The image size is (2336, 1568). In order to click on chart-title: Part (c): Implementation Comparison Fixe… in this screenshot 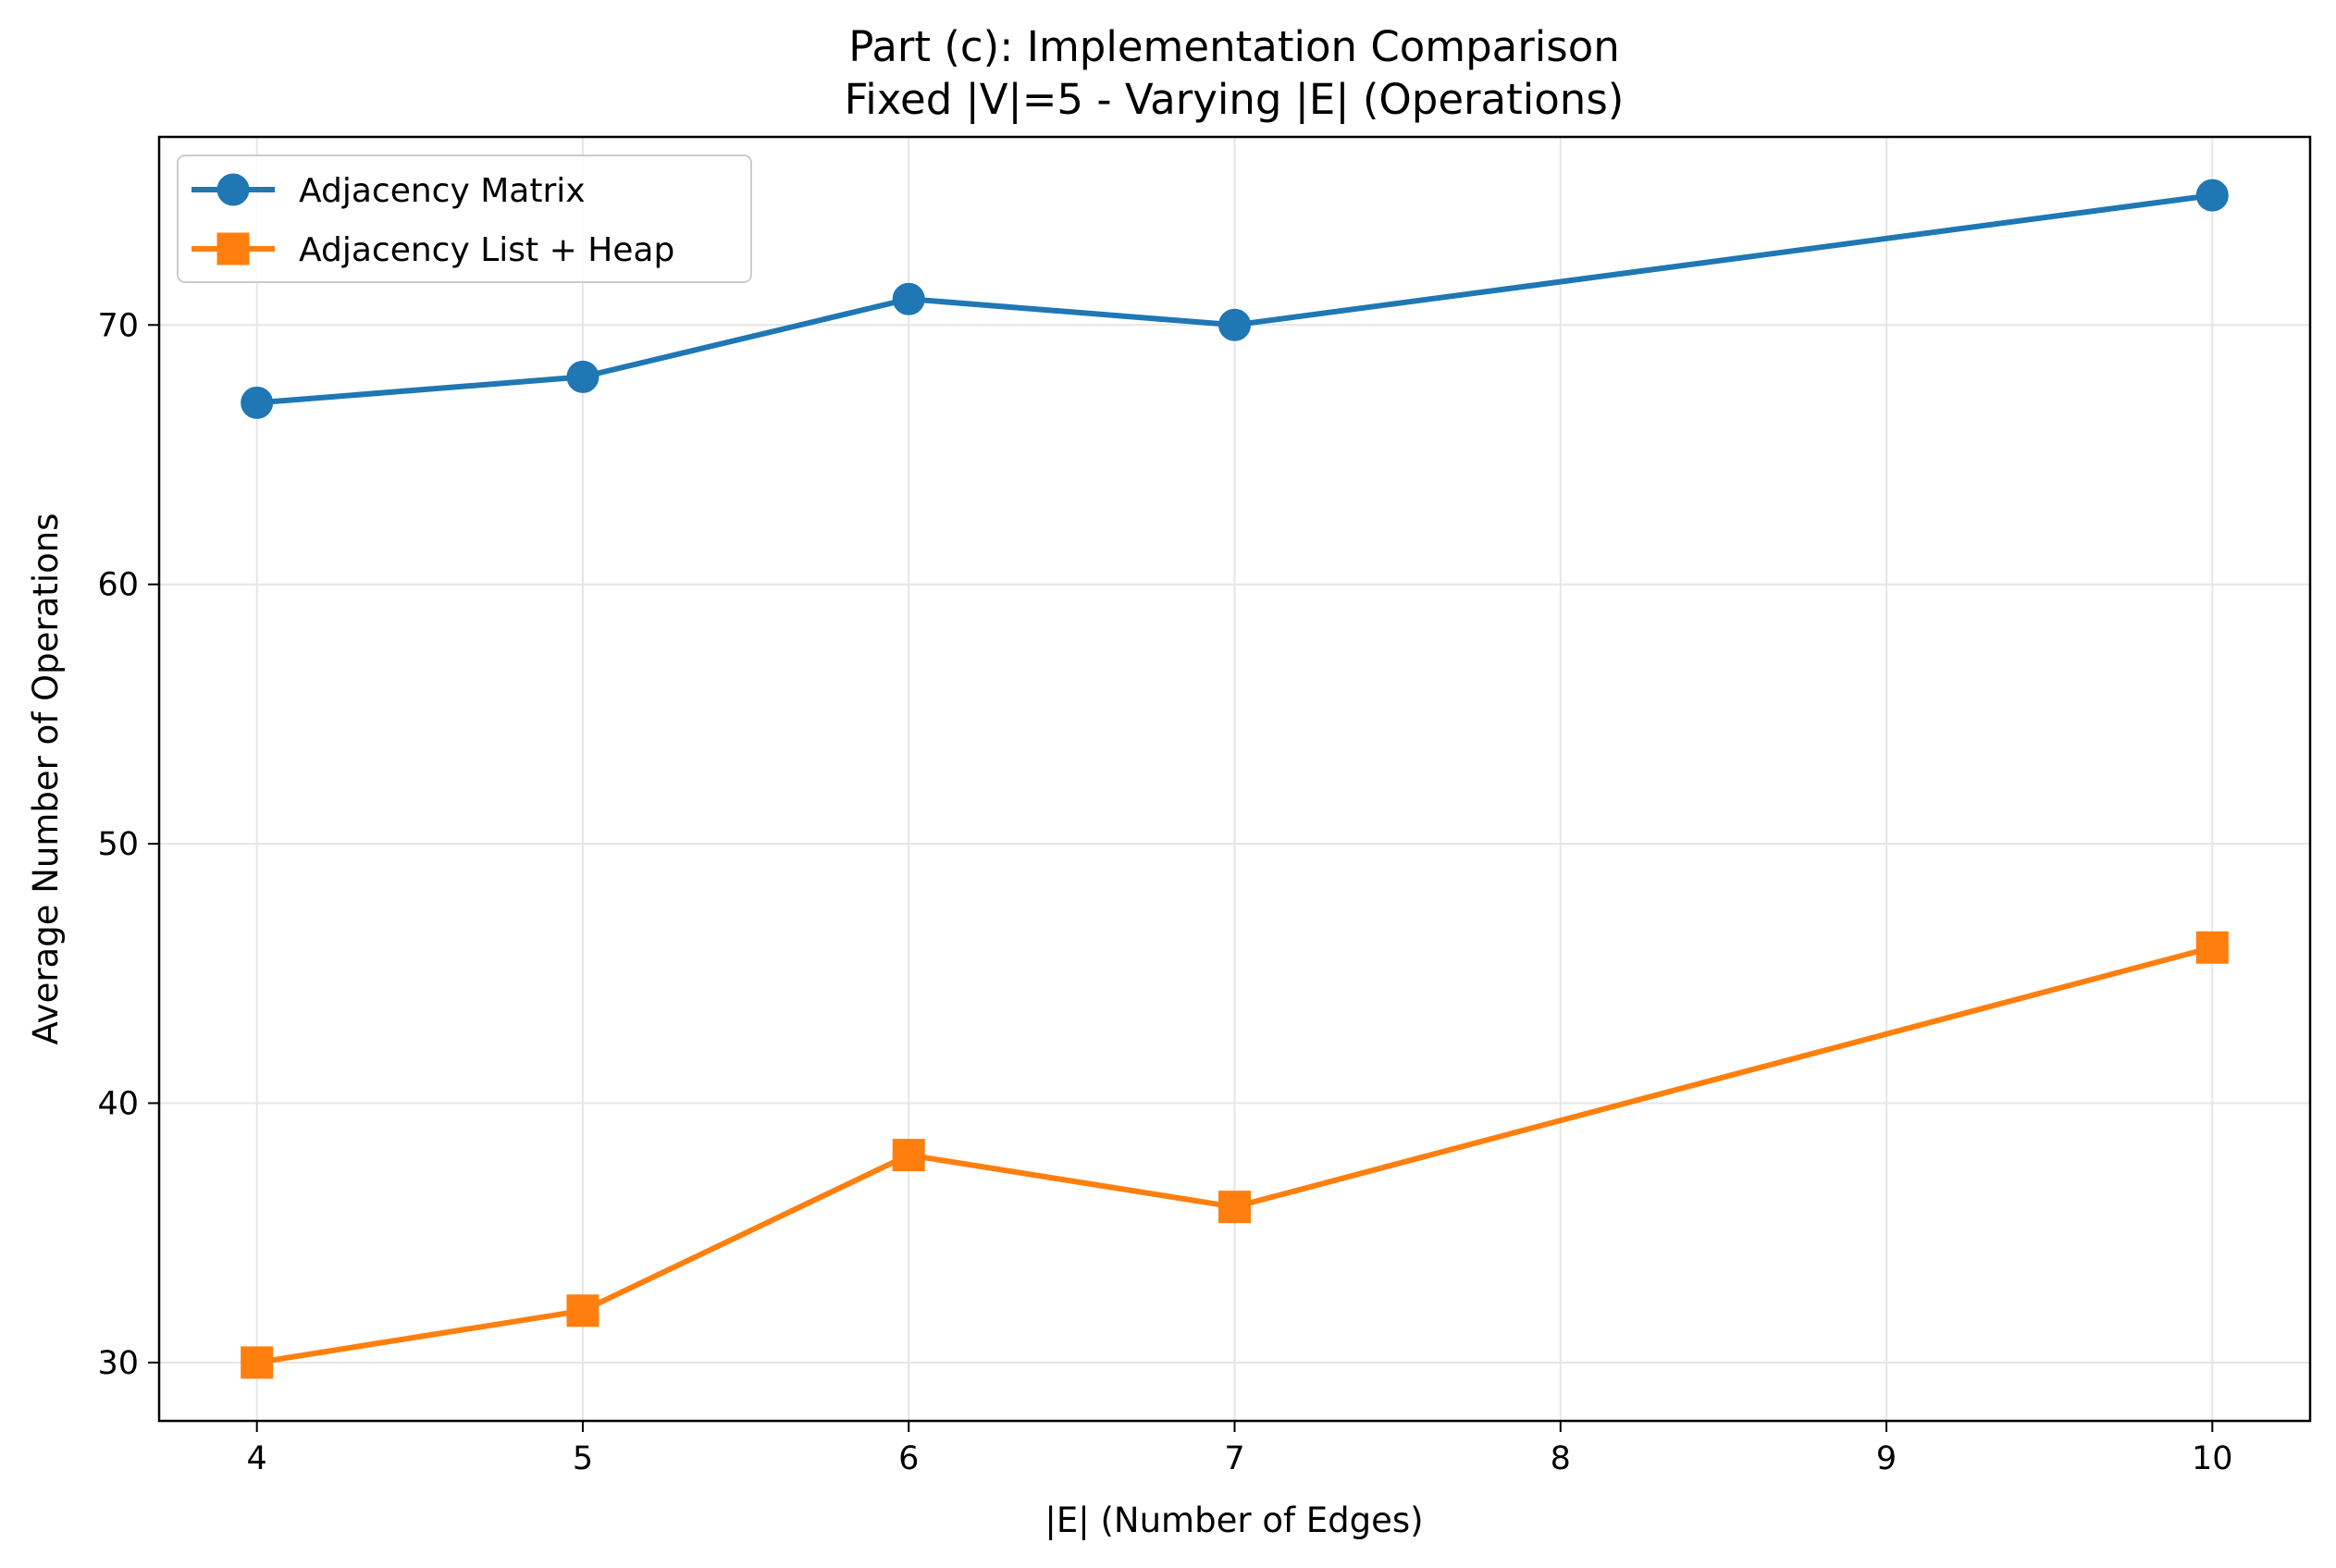, I will do `click(1235, 73)`.